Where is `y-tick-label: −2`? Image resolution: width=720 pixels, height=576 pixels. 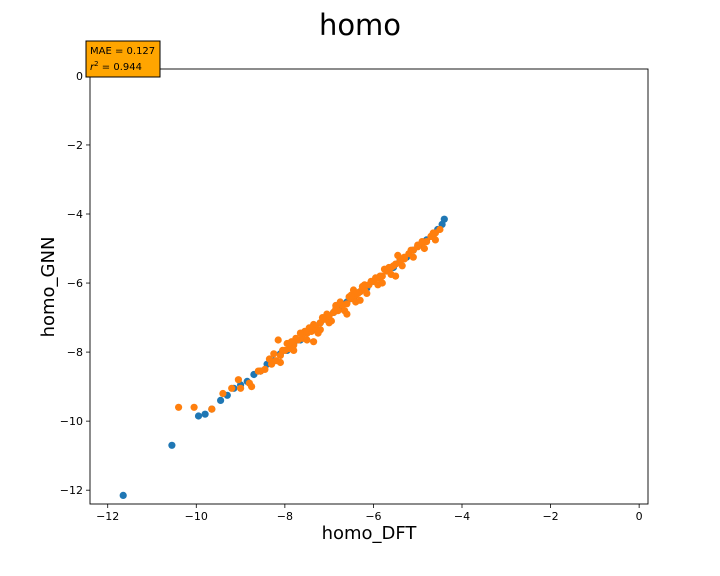 y-tick-label: −2 is located at coordinates (75, 145).